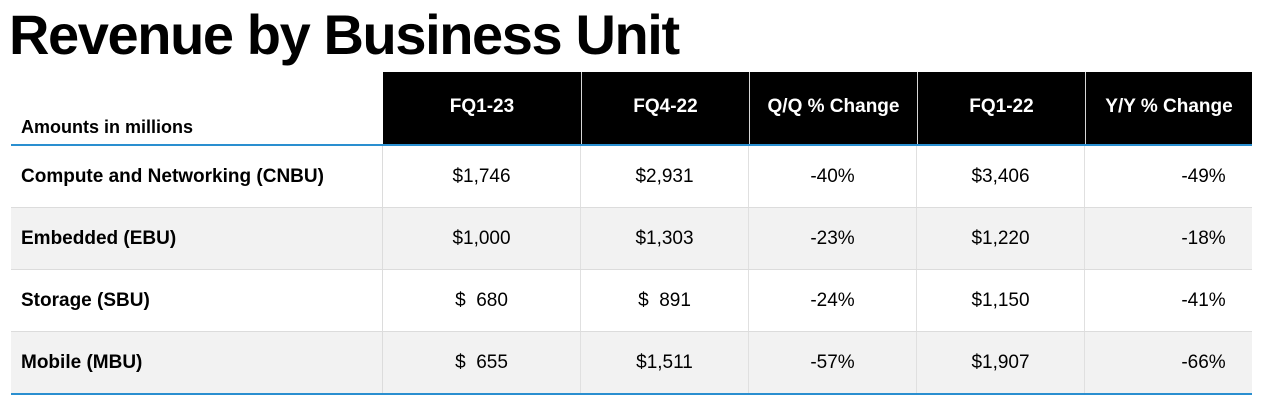  I want to click on table-cell: -49%, so click(1203, 176).